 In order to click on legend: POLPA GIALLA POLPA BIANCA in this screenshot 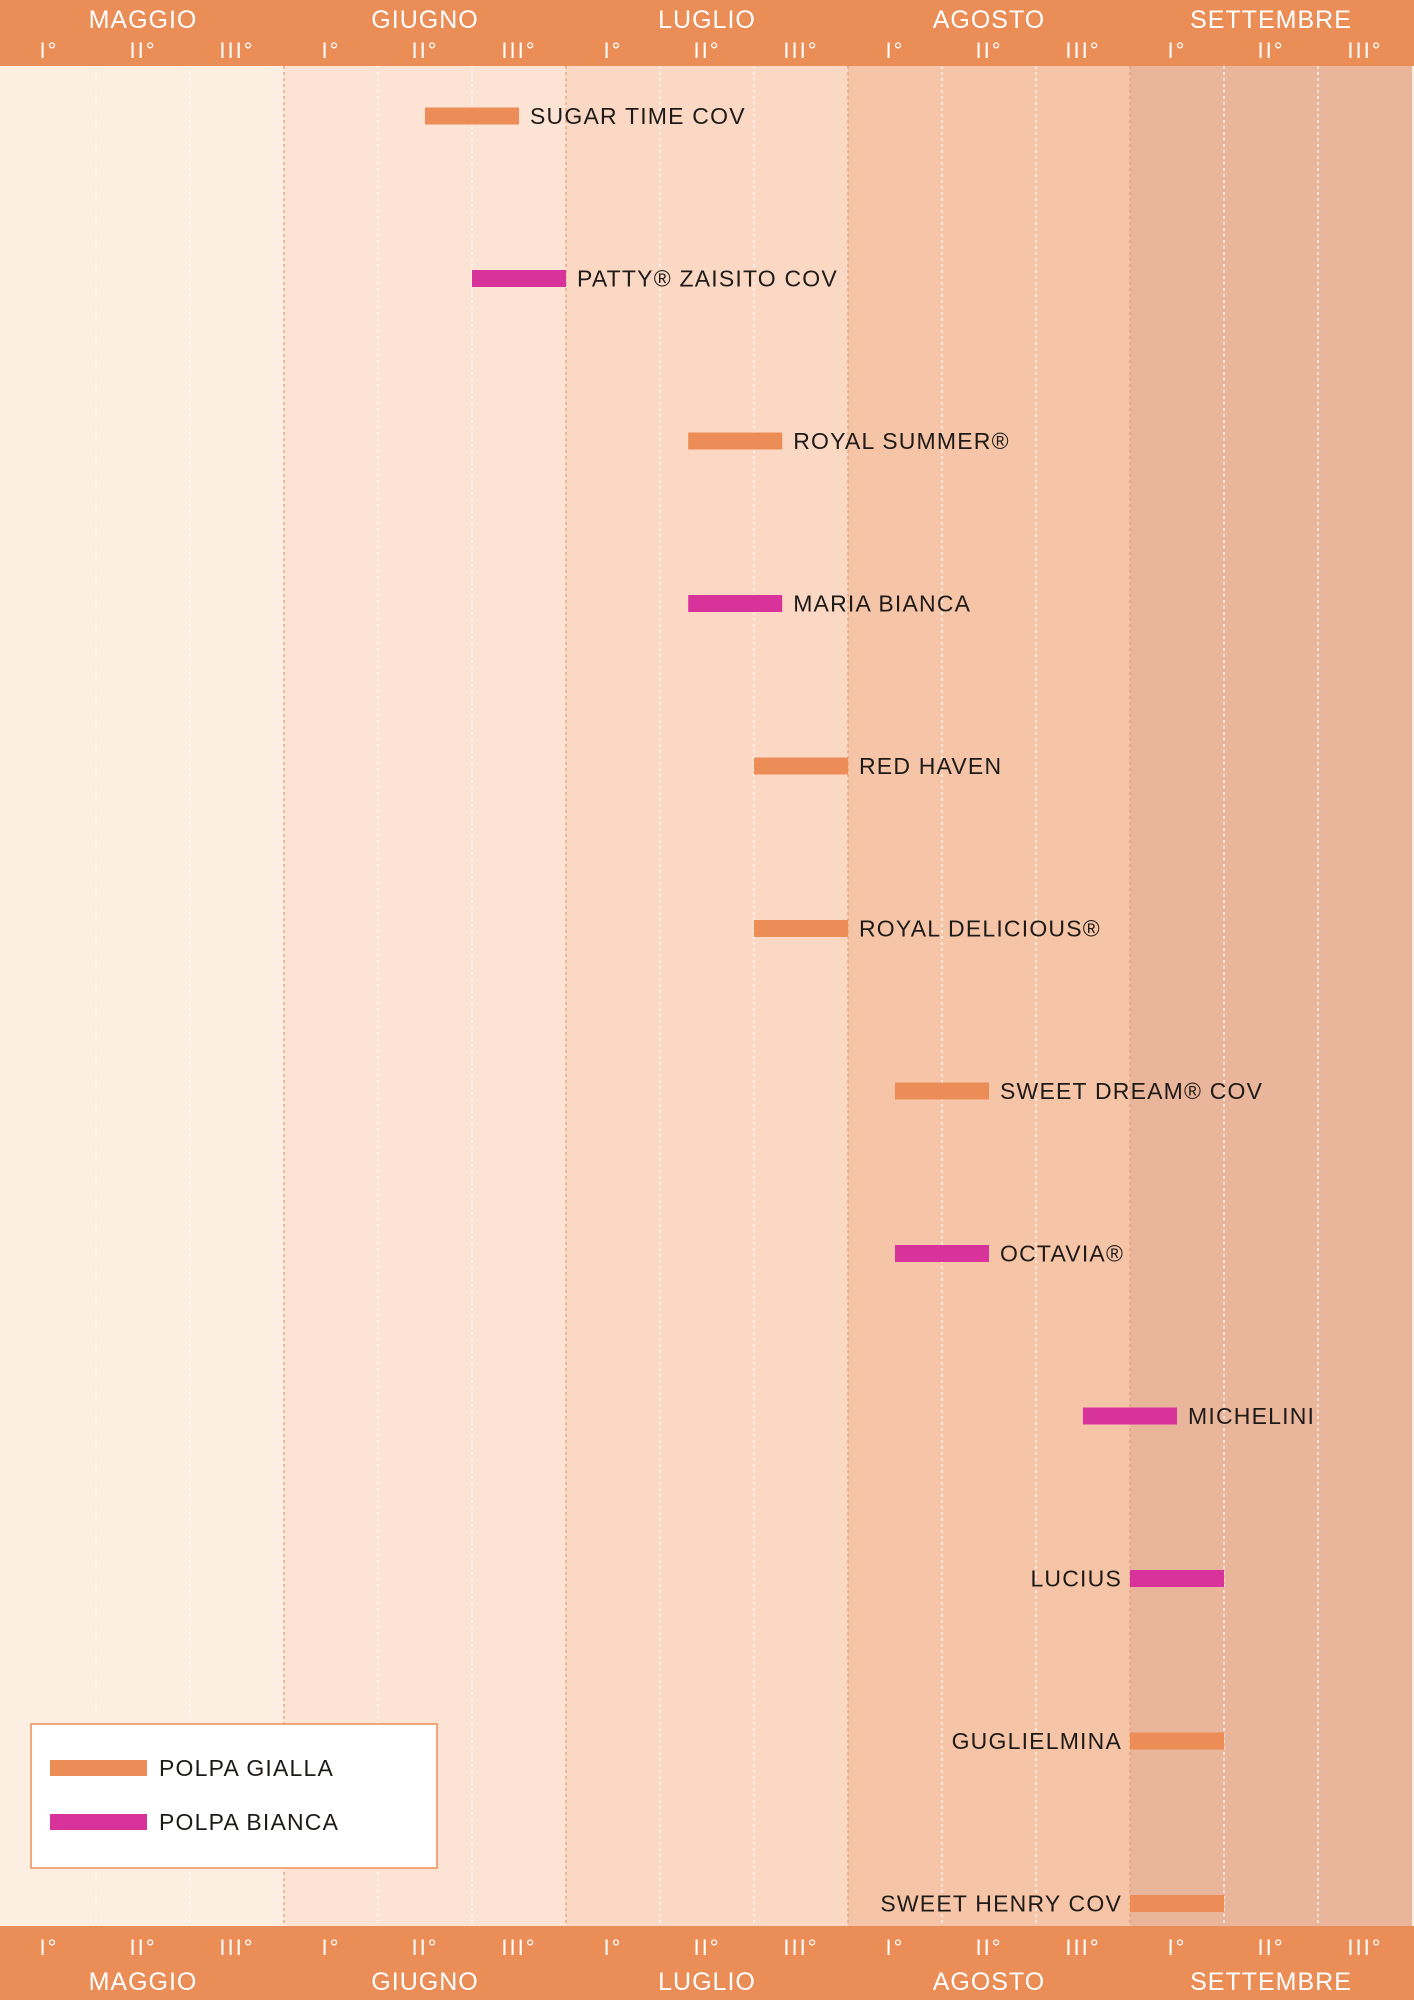, I will do `click(234, 1796)`.